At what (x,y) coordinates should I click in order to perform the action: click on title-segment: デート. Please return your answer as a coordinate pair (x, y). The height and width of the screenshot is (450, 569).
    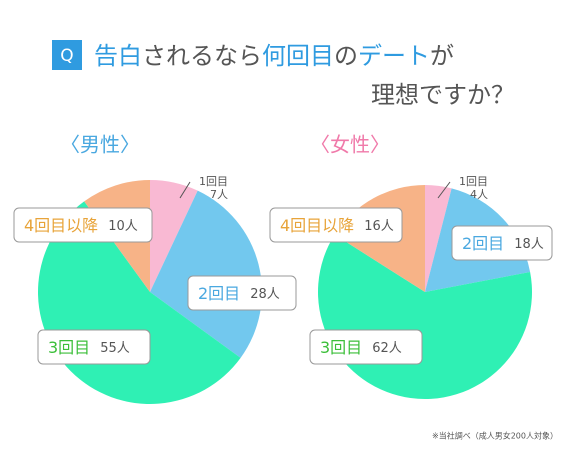
    Looking at the image, I should click on (394, 56).